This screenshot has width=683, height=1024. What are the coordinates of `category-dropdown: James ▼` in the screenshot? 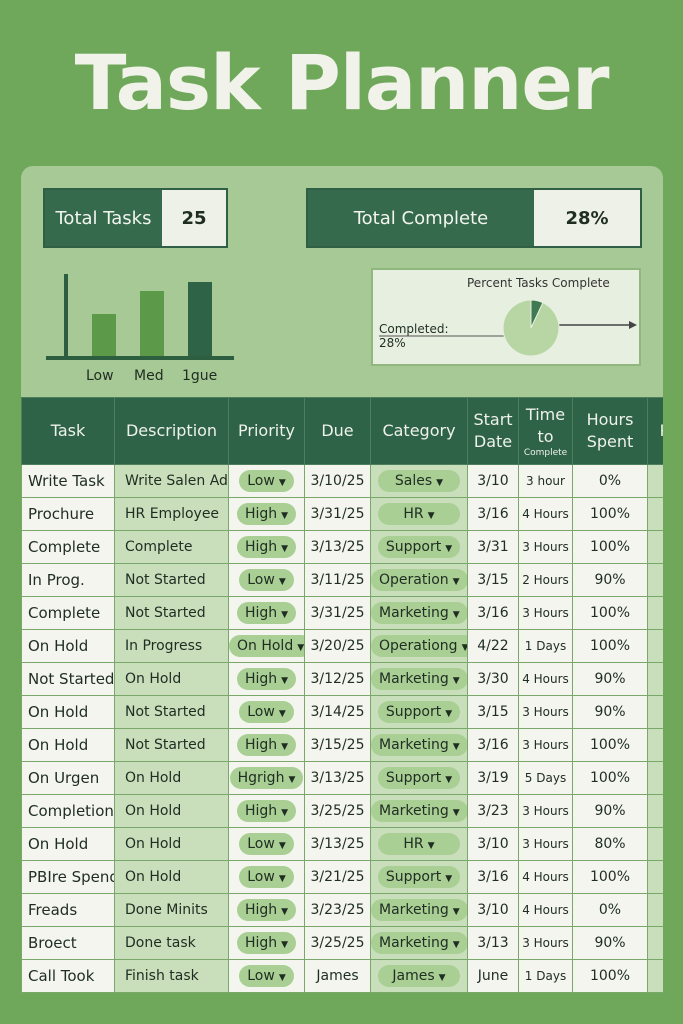 It's located at (419, 976).